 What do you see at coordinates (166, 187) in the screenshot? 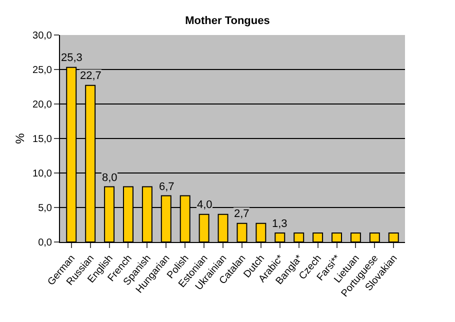
I see `data-label: 6,7` at bounding box center [166, 187].